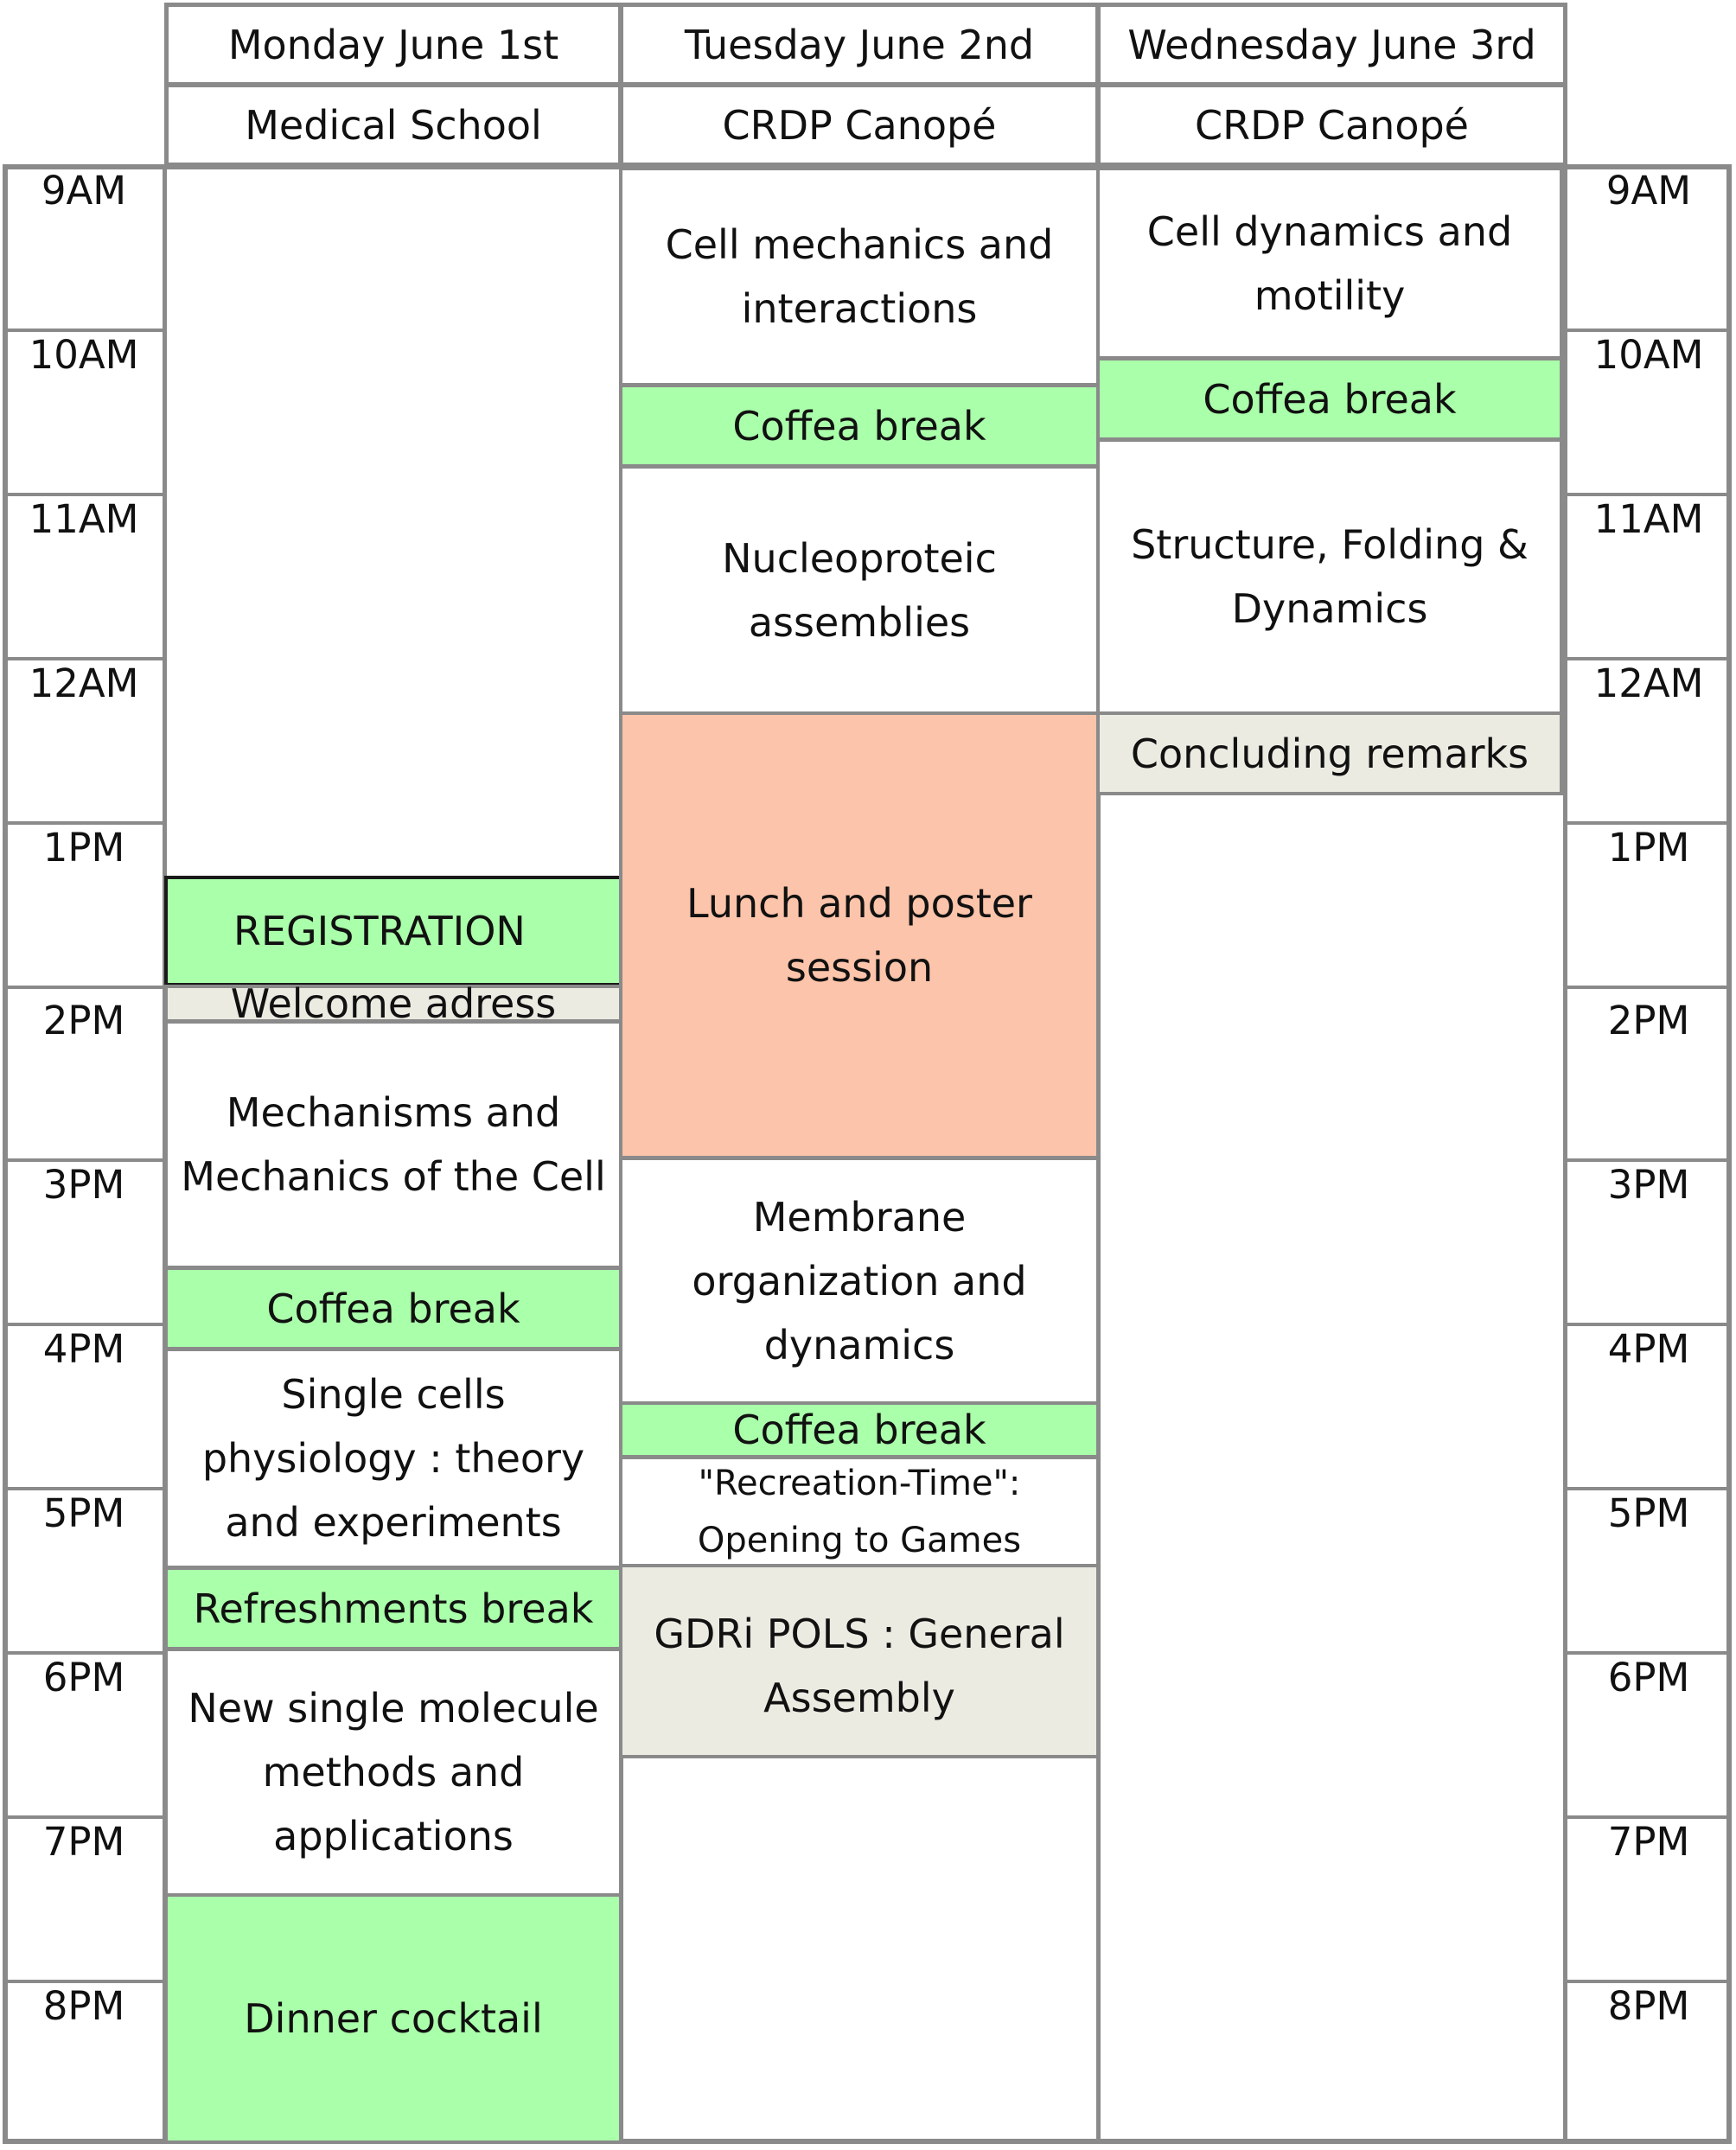 Image resolution: width=1736 pixels, height=2150 pixels. I want to click on session-title: Dinner cocktail, so click(393, 2018).